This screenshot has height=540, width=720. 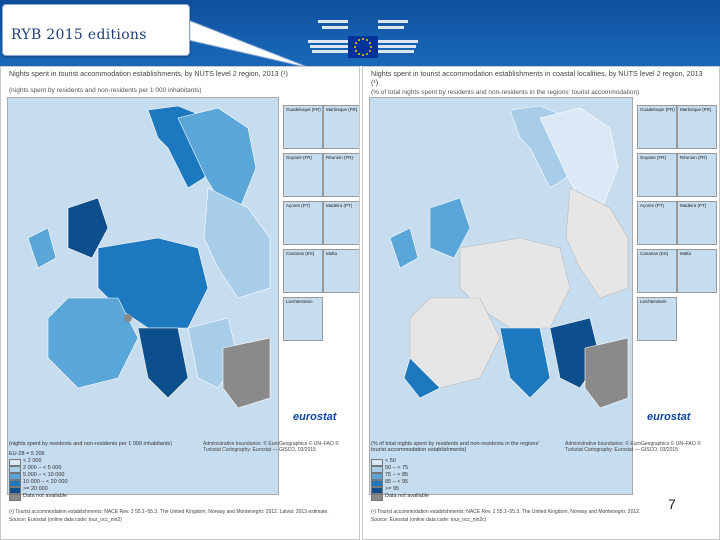 What do you see at coordinates (27, 454) in the screenshot?
I see `left-legend-eu-value: EU-28 = 5 206` at bounding box center [27, 454].